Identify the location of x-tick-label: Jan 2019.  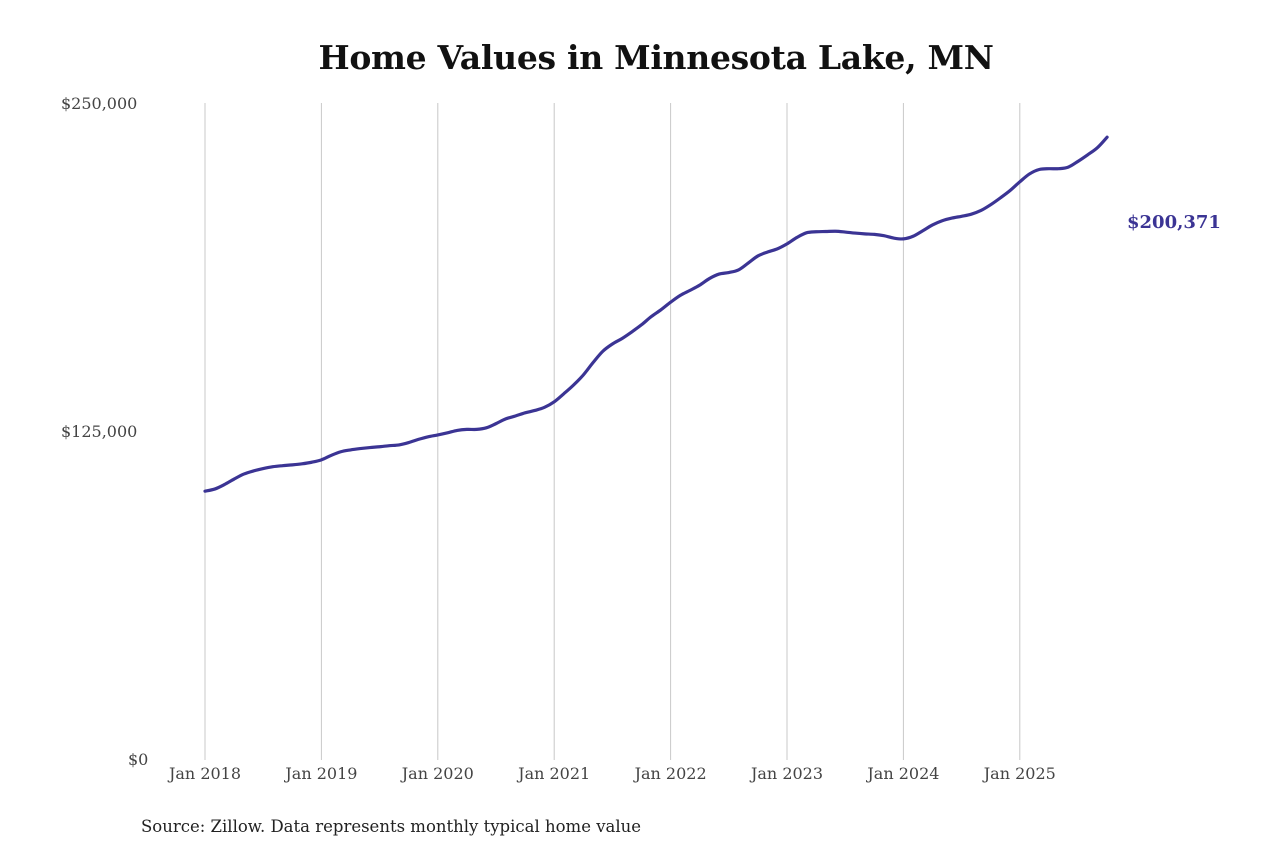
(321, 773).